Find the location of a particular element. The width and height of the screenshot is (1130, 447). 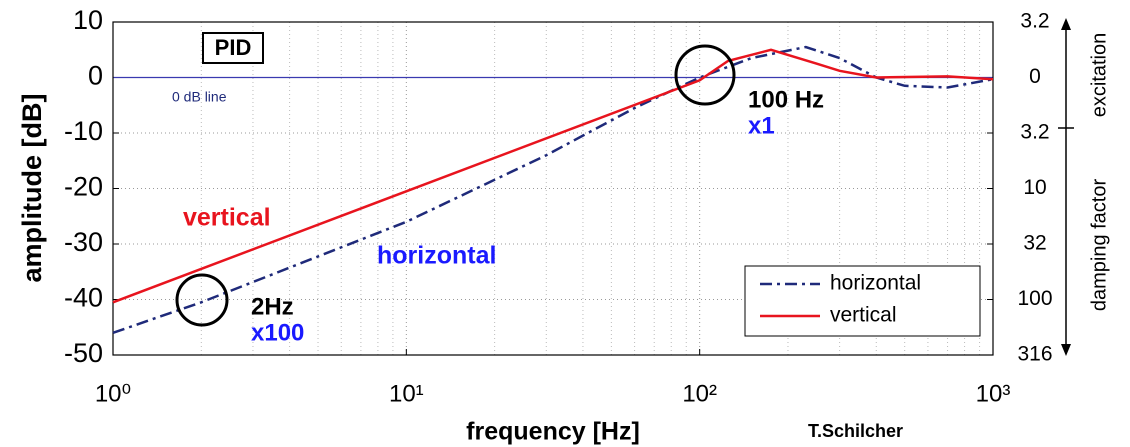

annotation: 2Hz is located at coordinates (272, 306).